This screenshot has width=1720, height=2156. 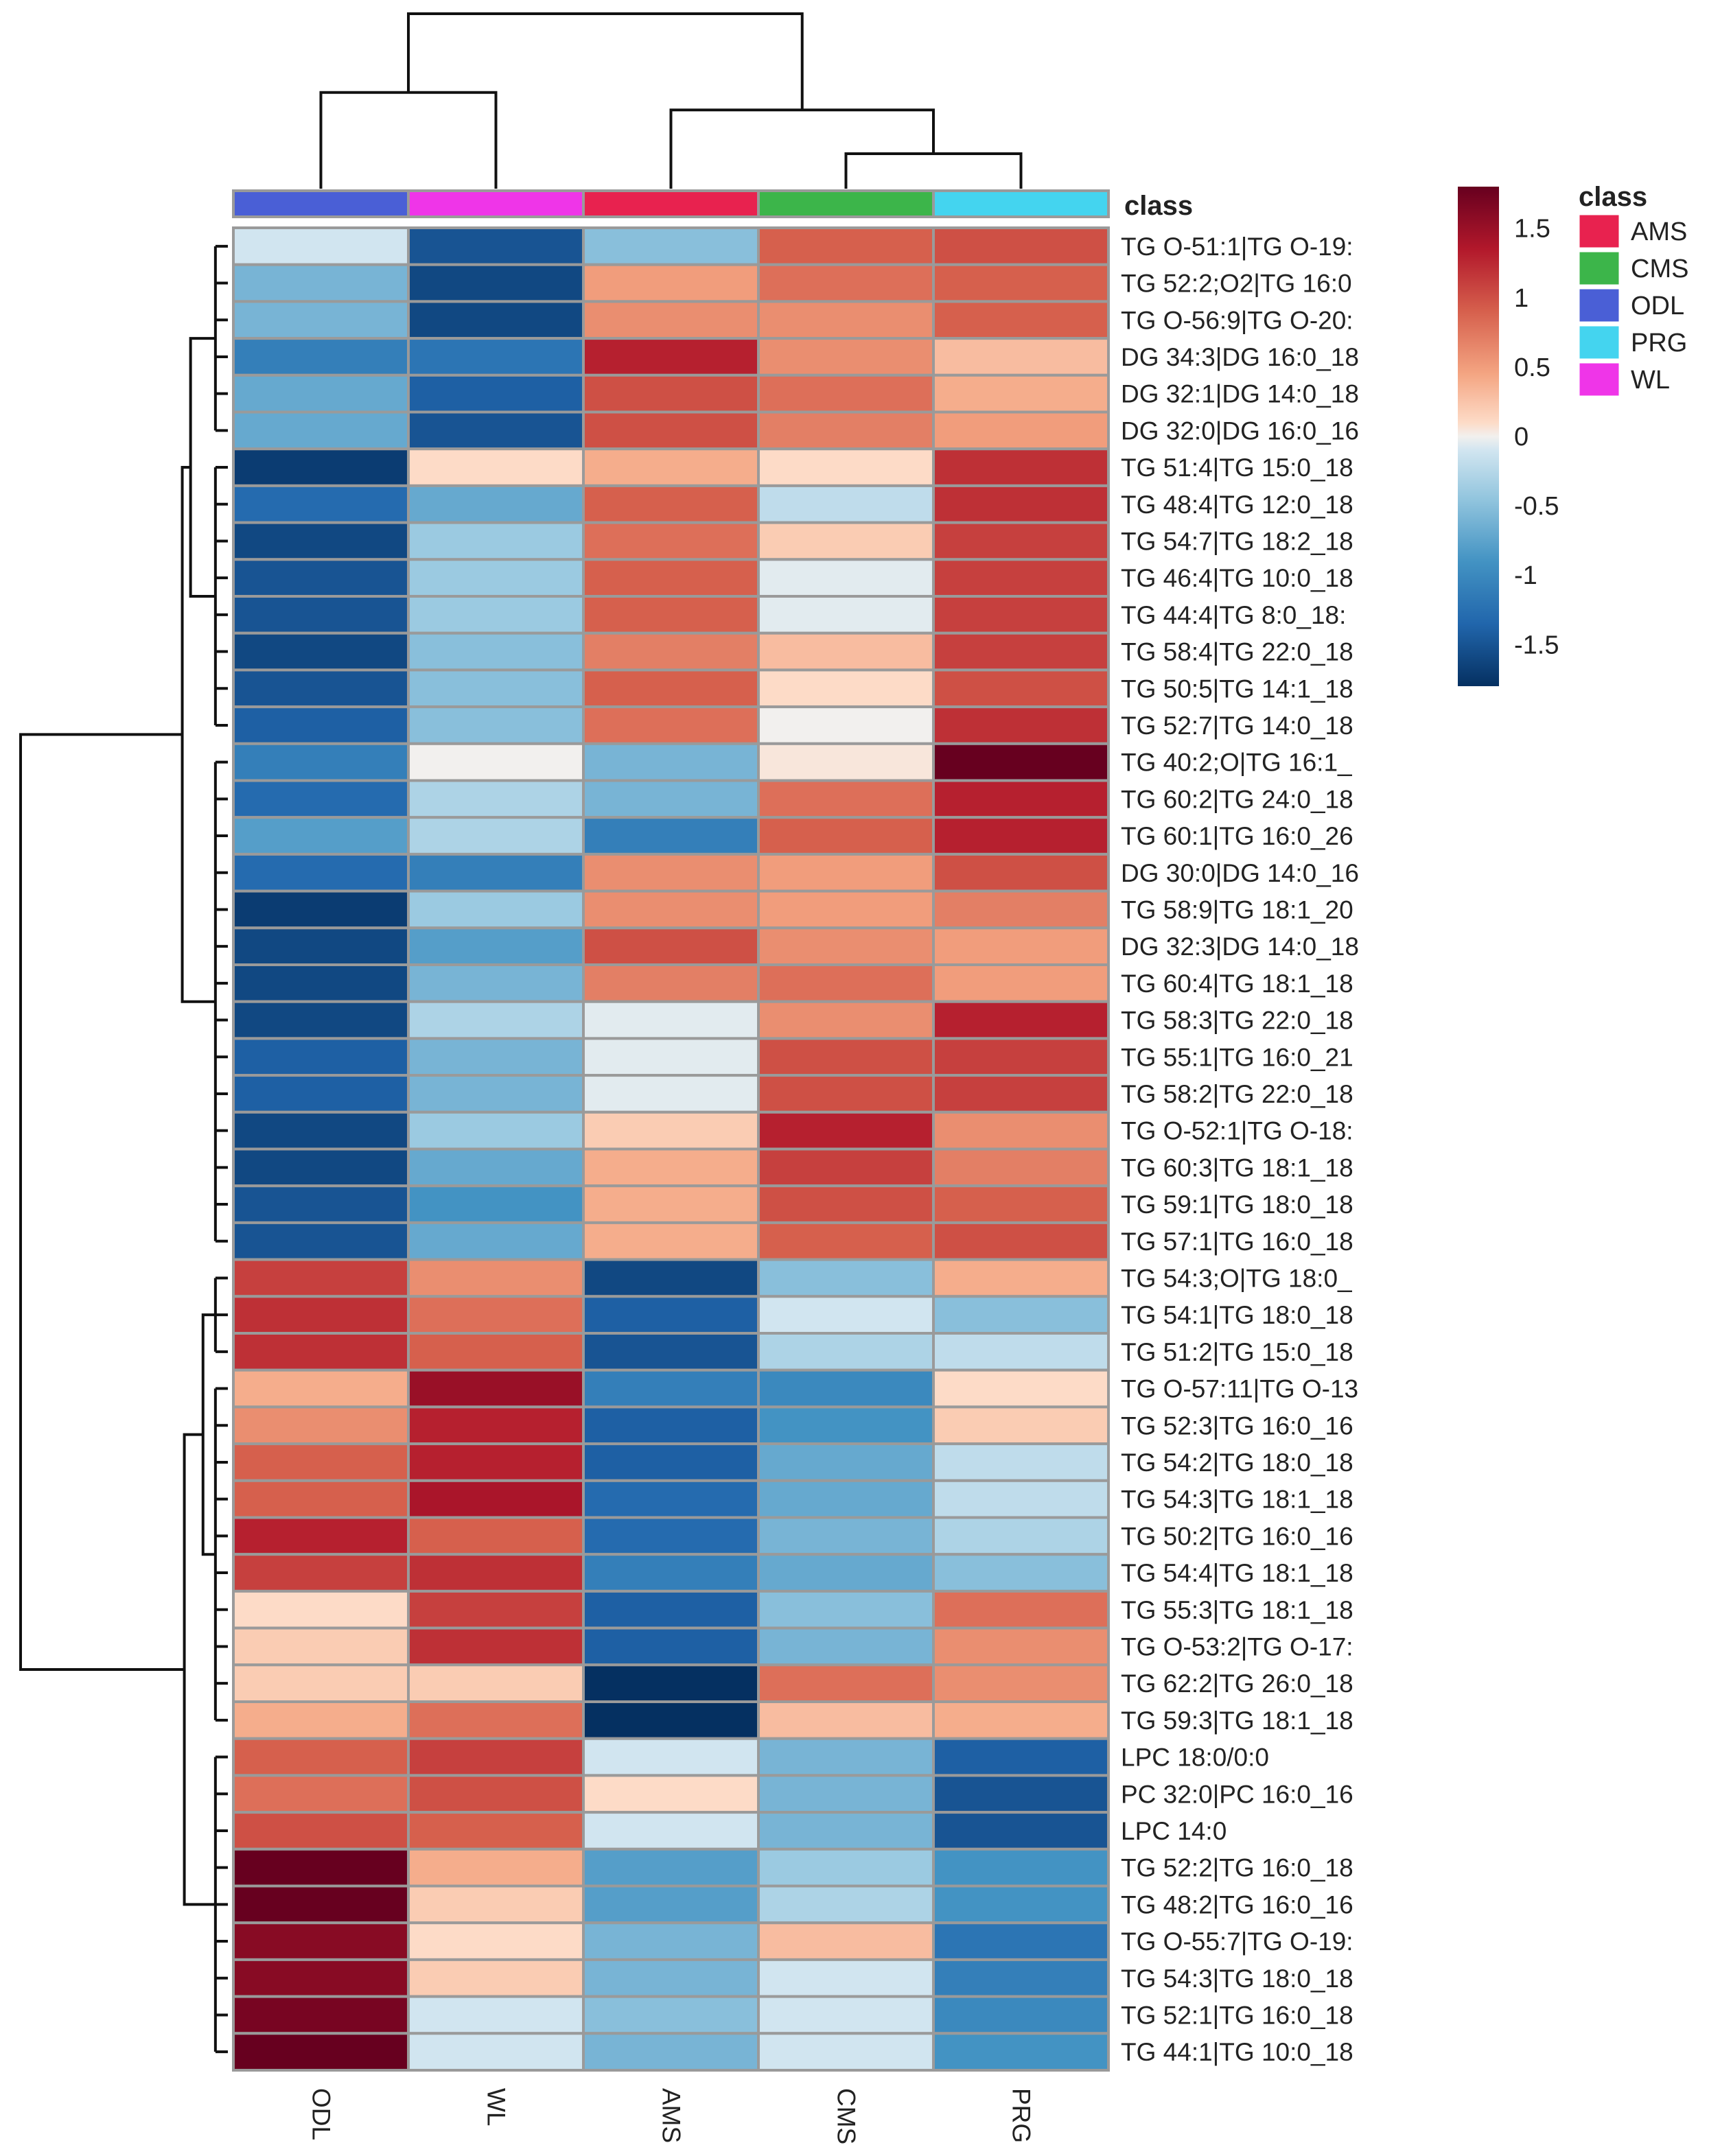 I want to click on row-dendrogram, so click(x=123, y=1149).